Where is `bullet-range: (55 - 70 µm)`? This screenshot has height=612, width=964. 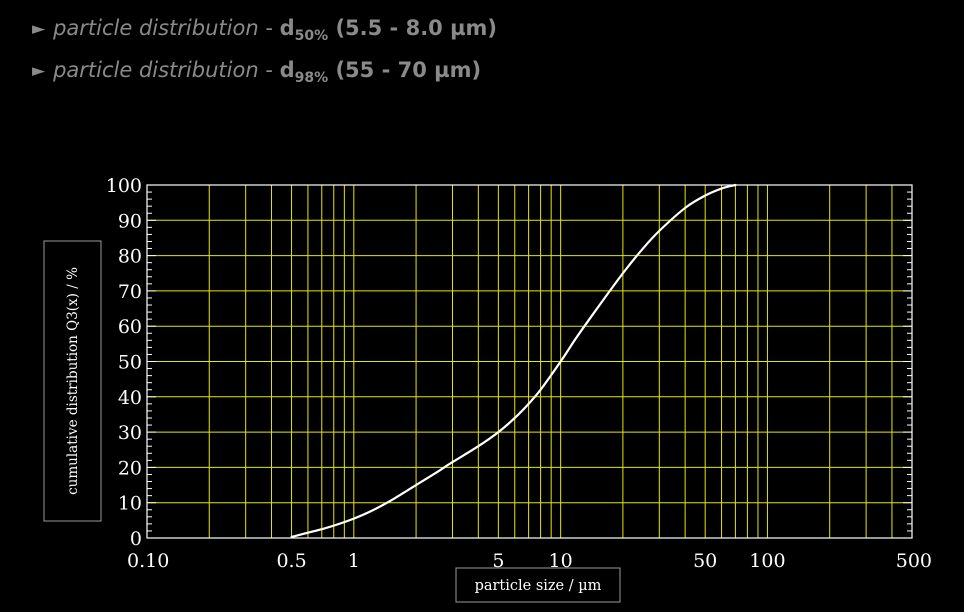 bullet-range: (55 - 70 µm) is located at coordinates (405, 70).